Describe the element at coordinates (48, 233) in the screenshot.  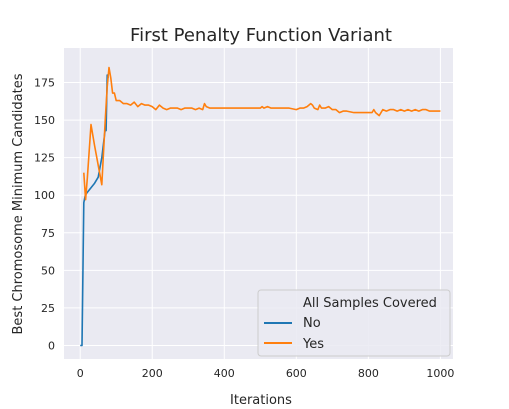
I see `y-tick-label: 75` at that location.